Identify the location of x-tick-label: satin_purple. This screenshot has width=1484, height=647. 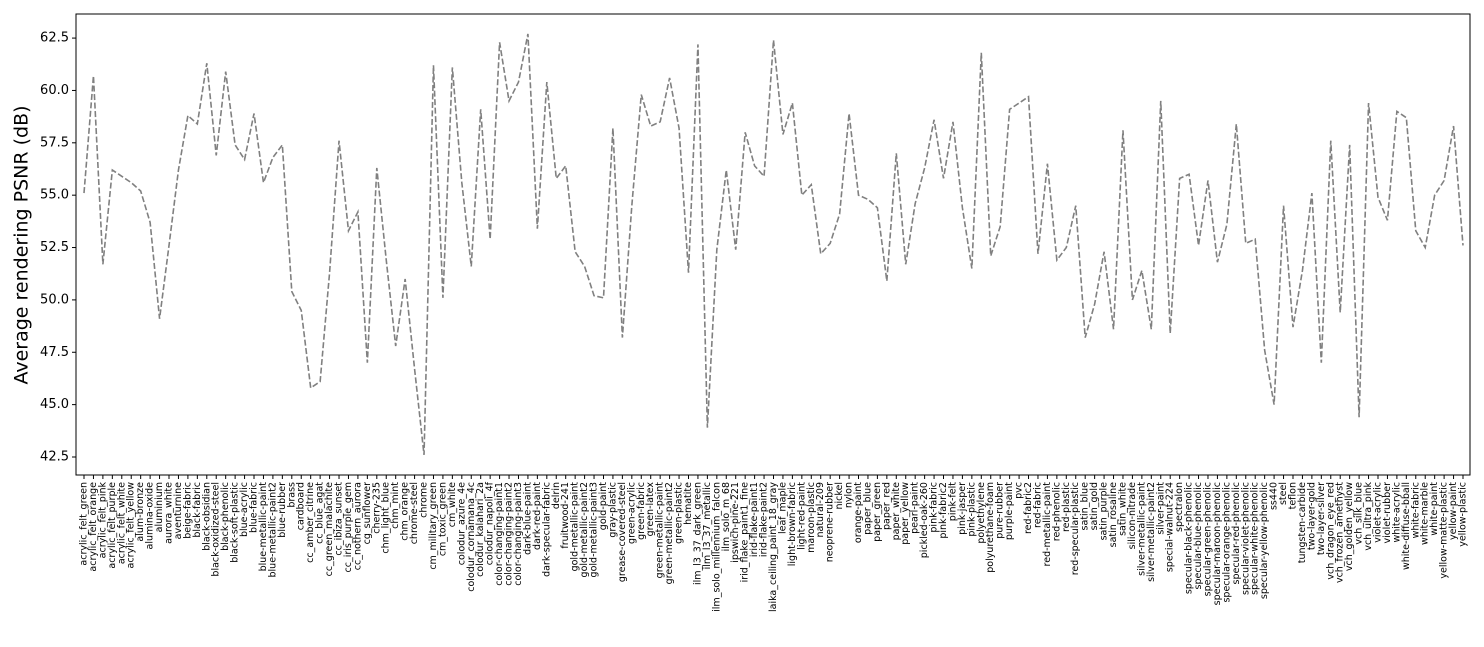
(1104, 511).